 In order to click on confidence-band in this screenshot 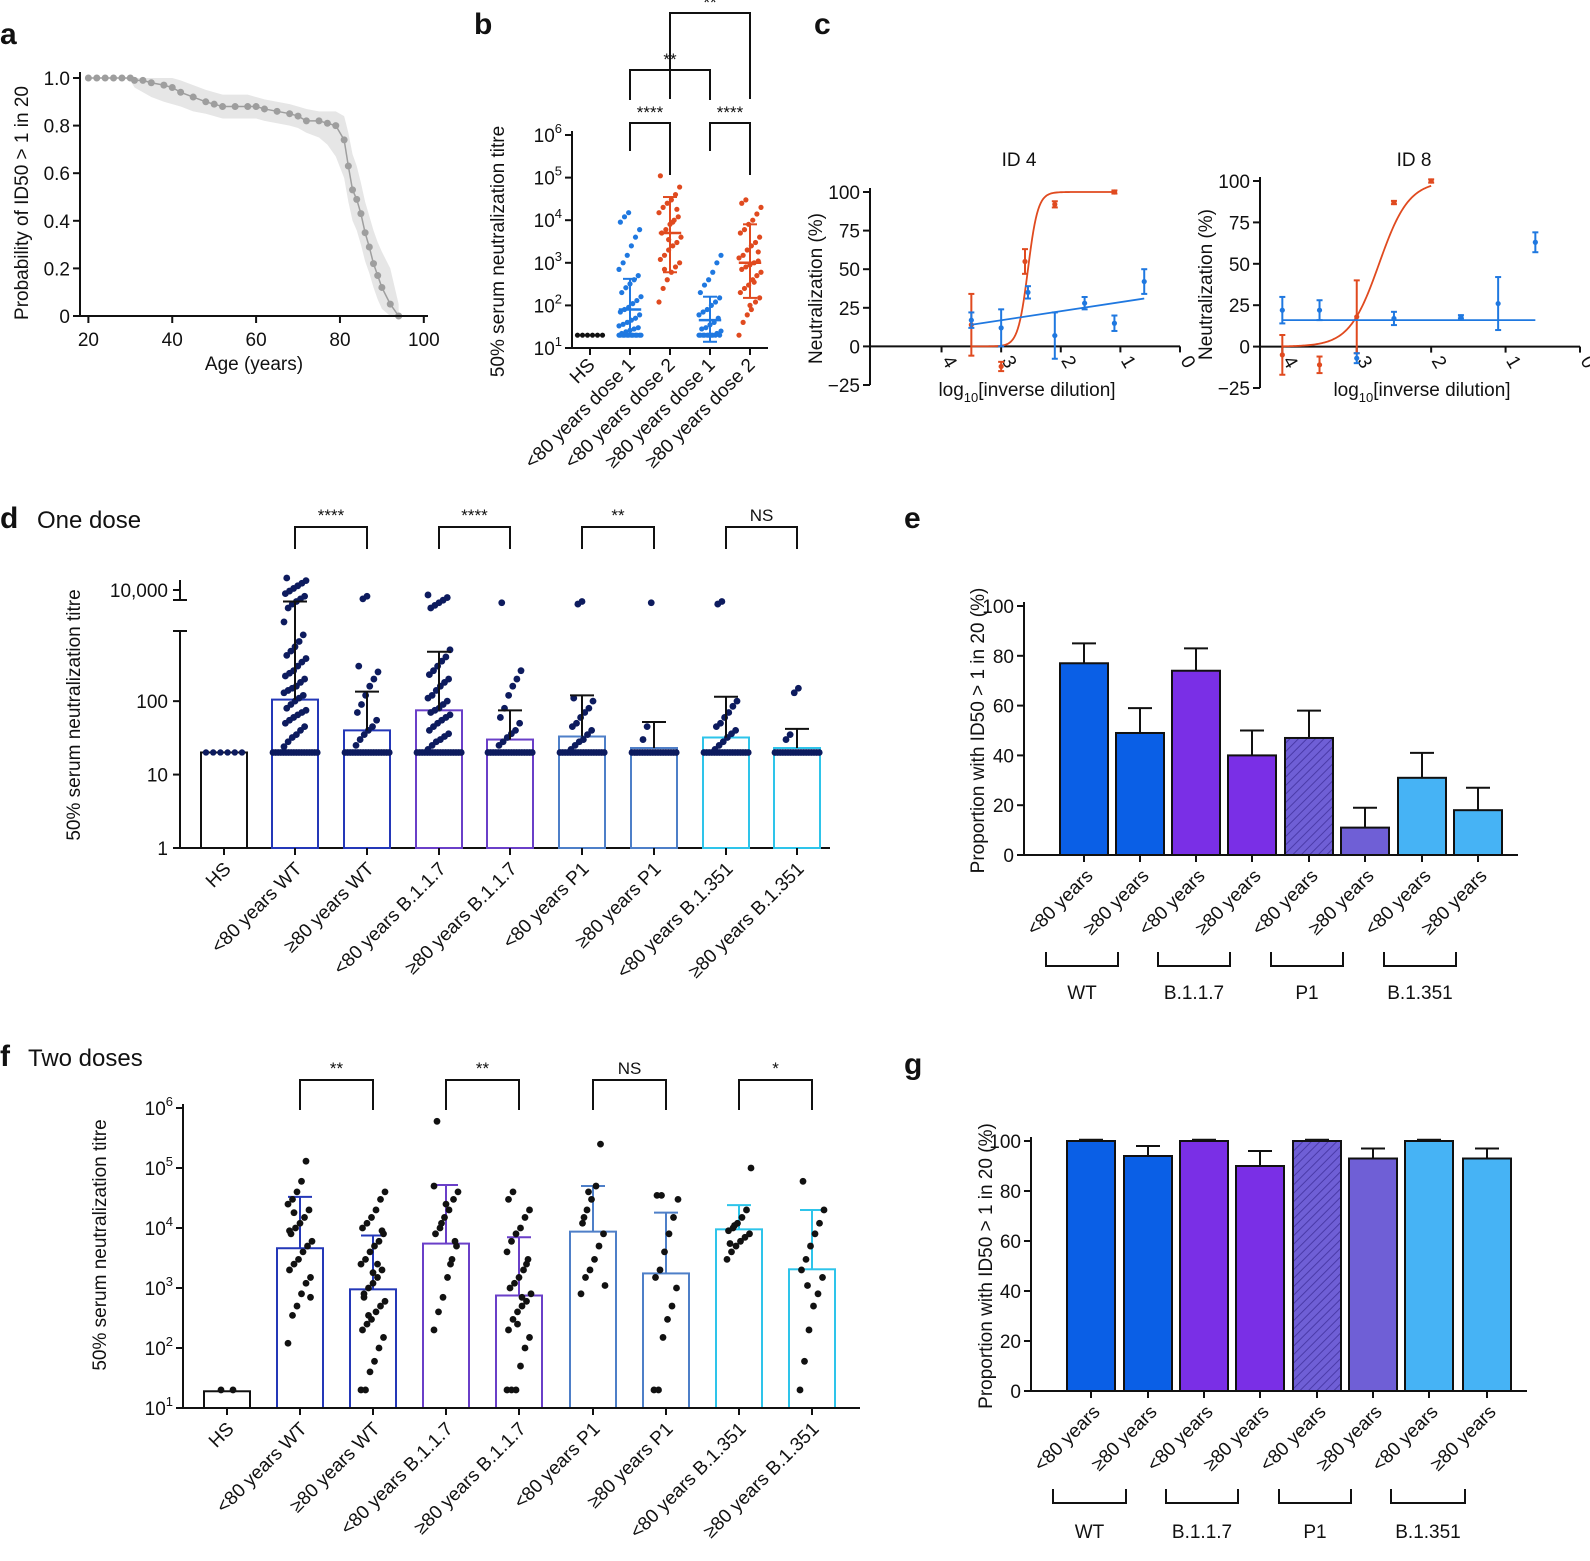, I will do `click(243, 197)`.